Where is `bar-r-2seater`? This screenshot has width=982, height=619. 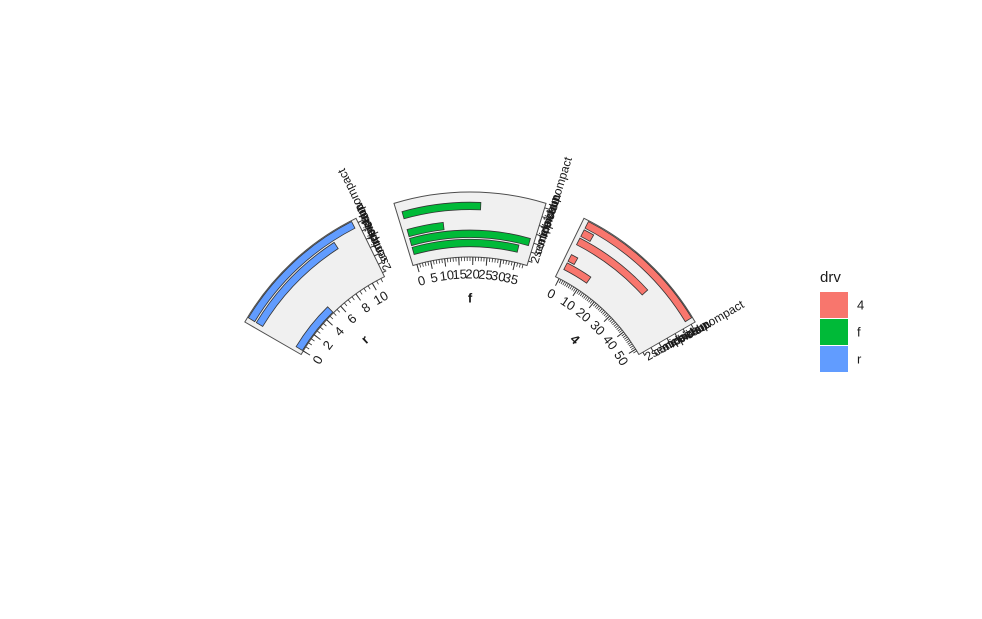
bar-r-2seater is located at coordinates (314, 329).